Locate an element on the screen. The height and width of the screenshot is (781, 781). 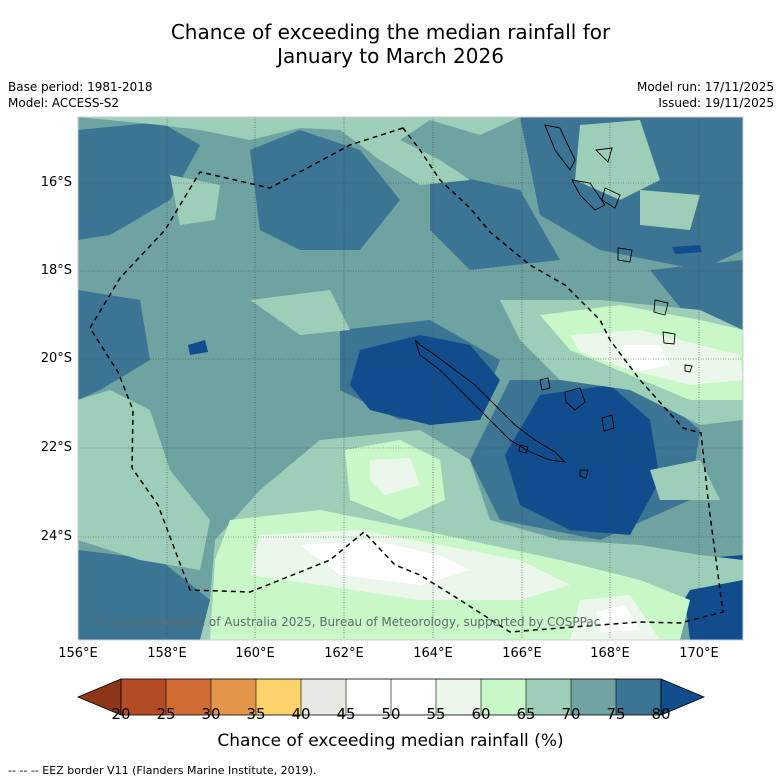
vanuatu-tanna-coast is located at coordinates (625, 255).